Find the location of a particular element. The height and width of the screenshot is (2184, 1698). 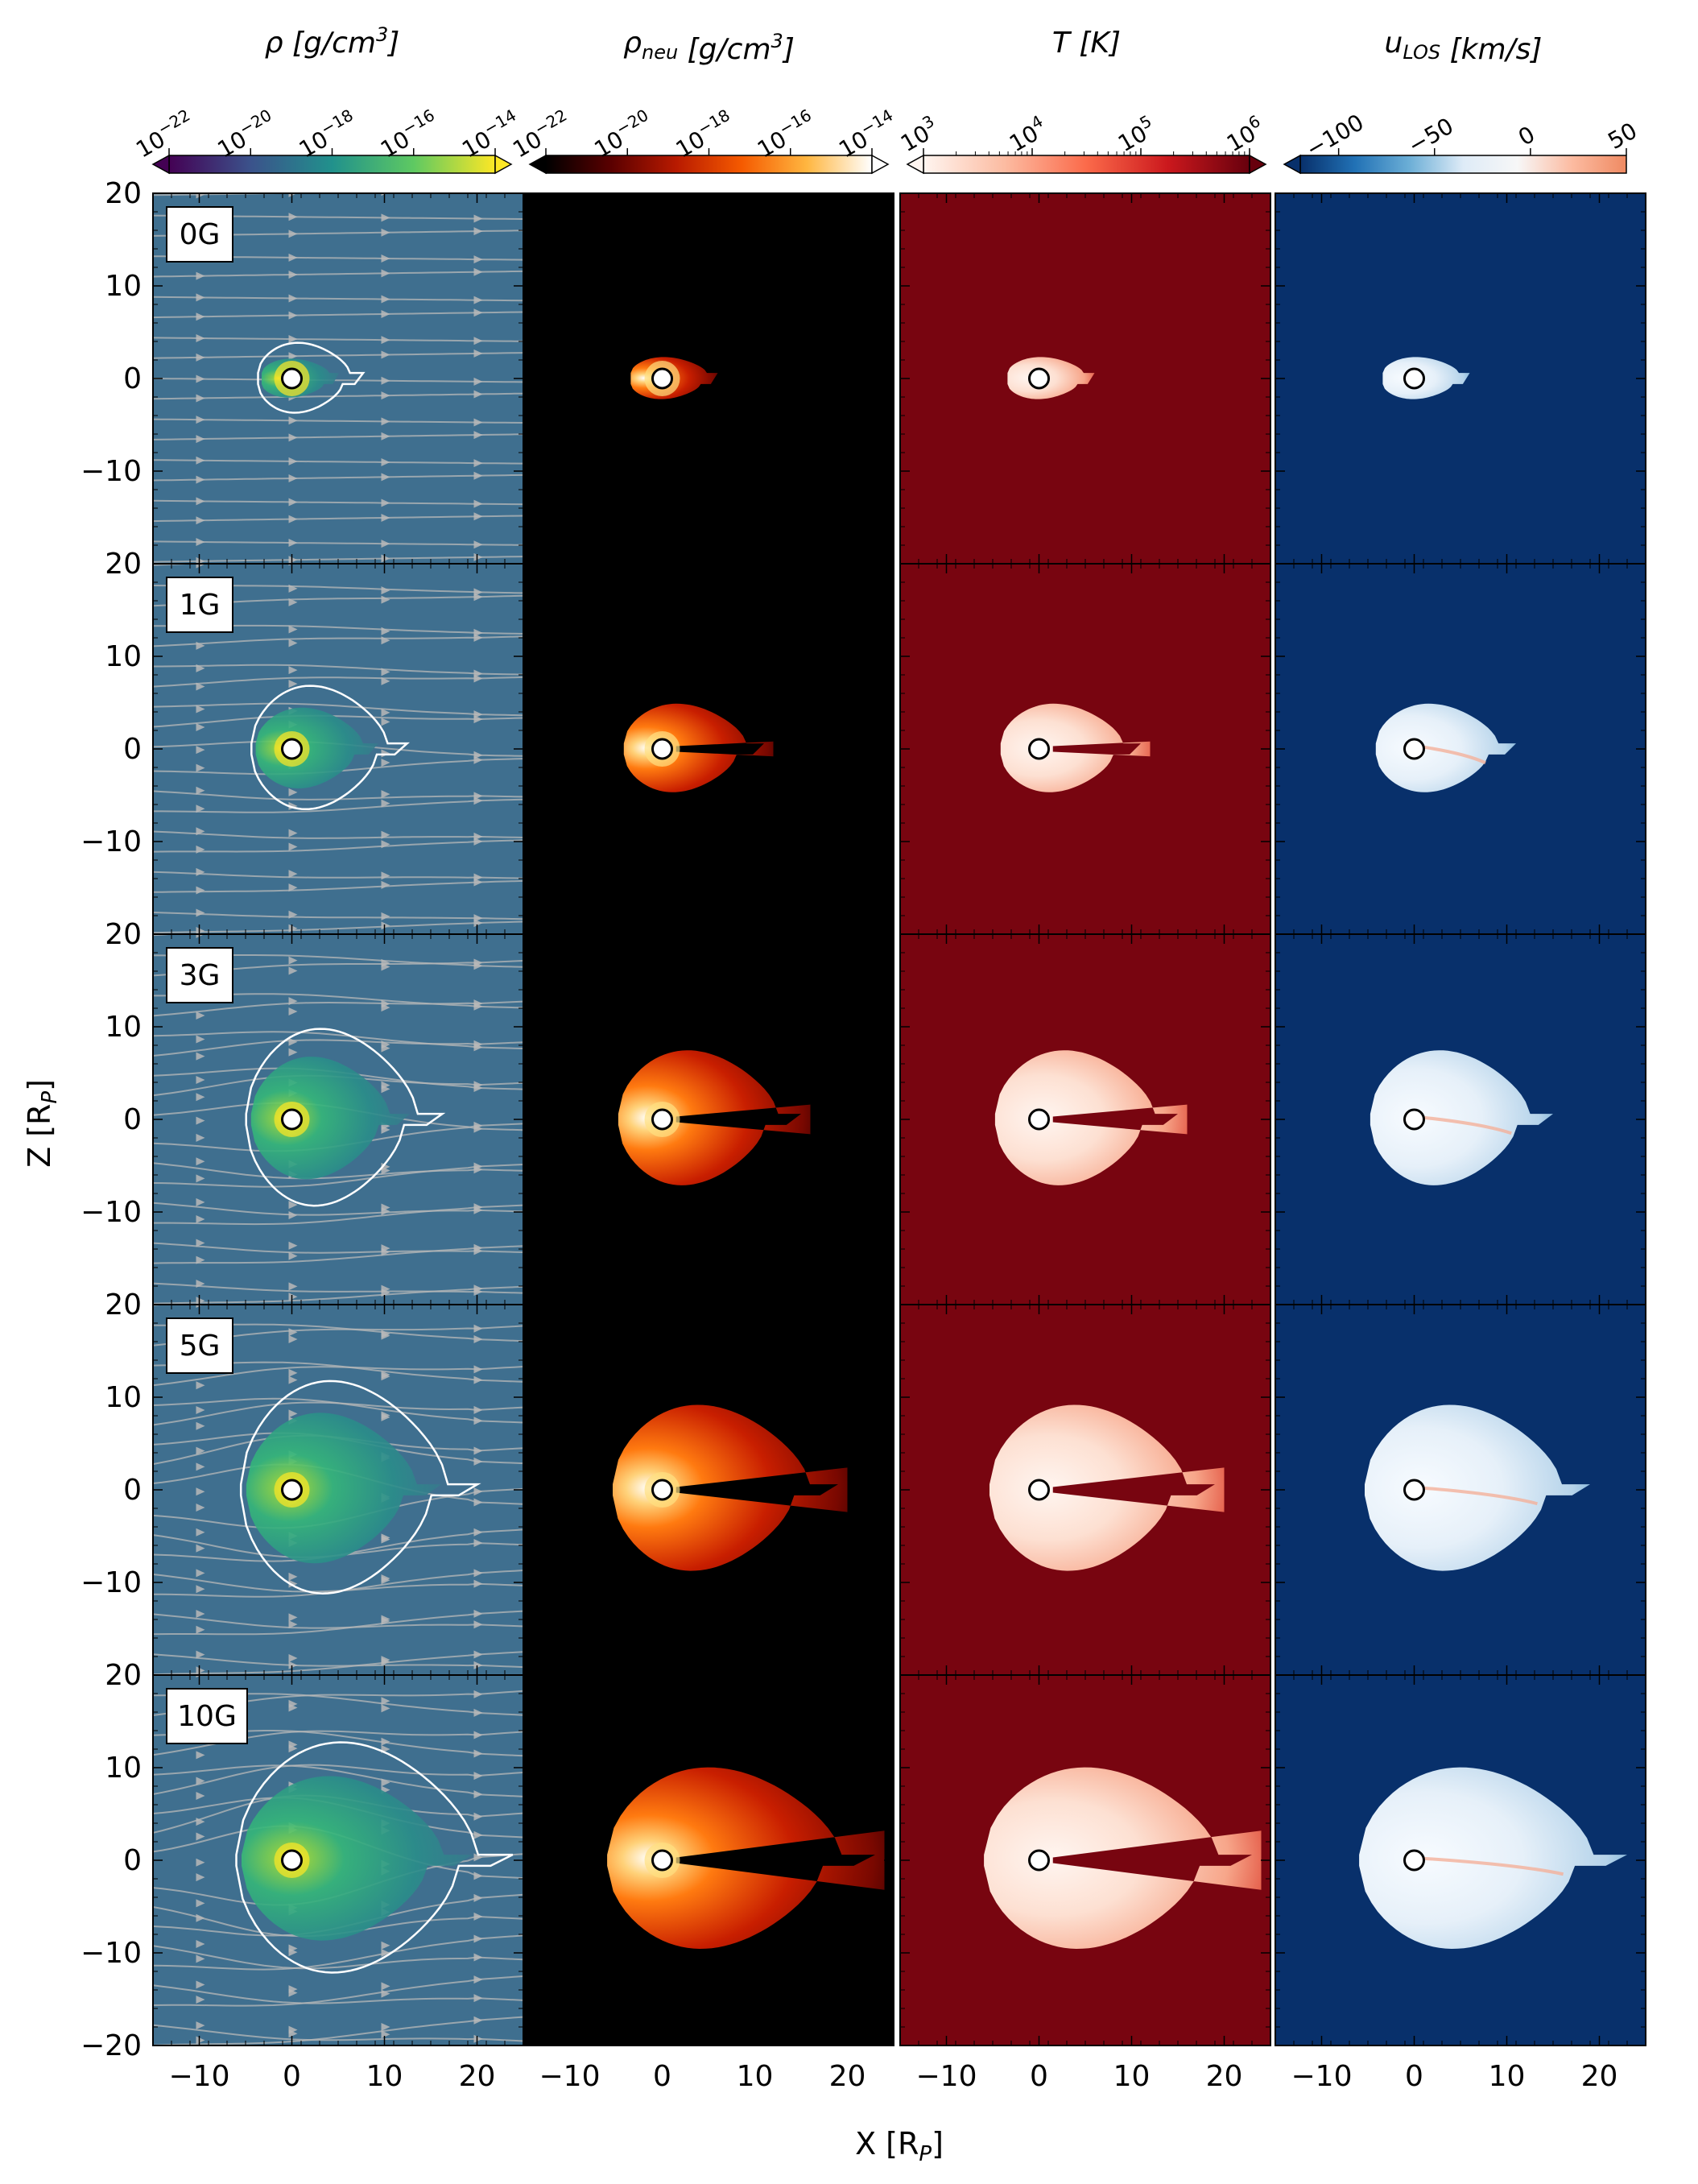

y-tick-label: −10 is located at coordinates (111, 1954).